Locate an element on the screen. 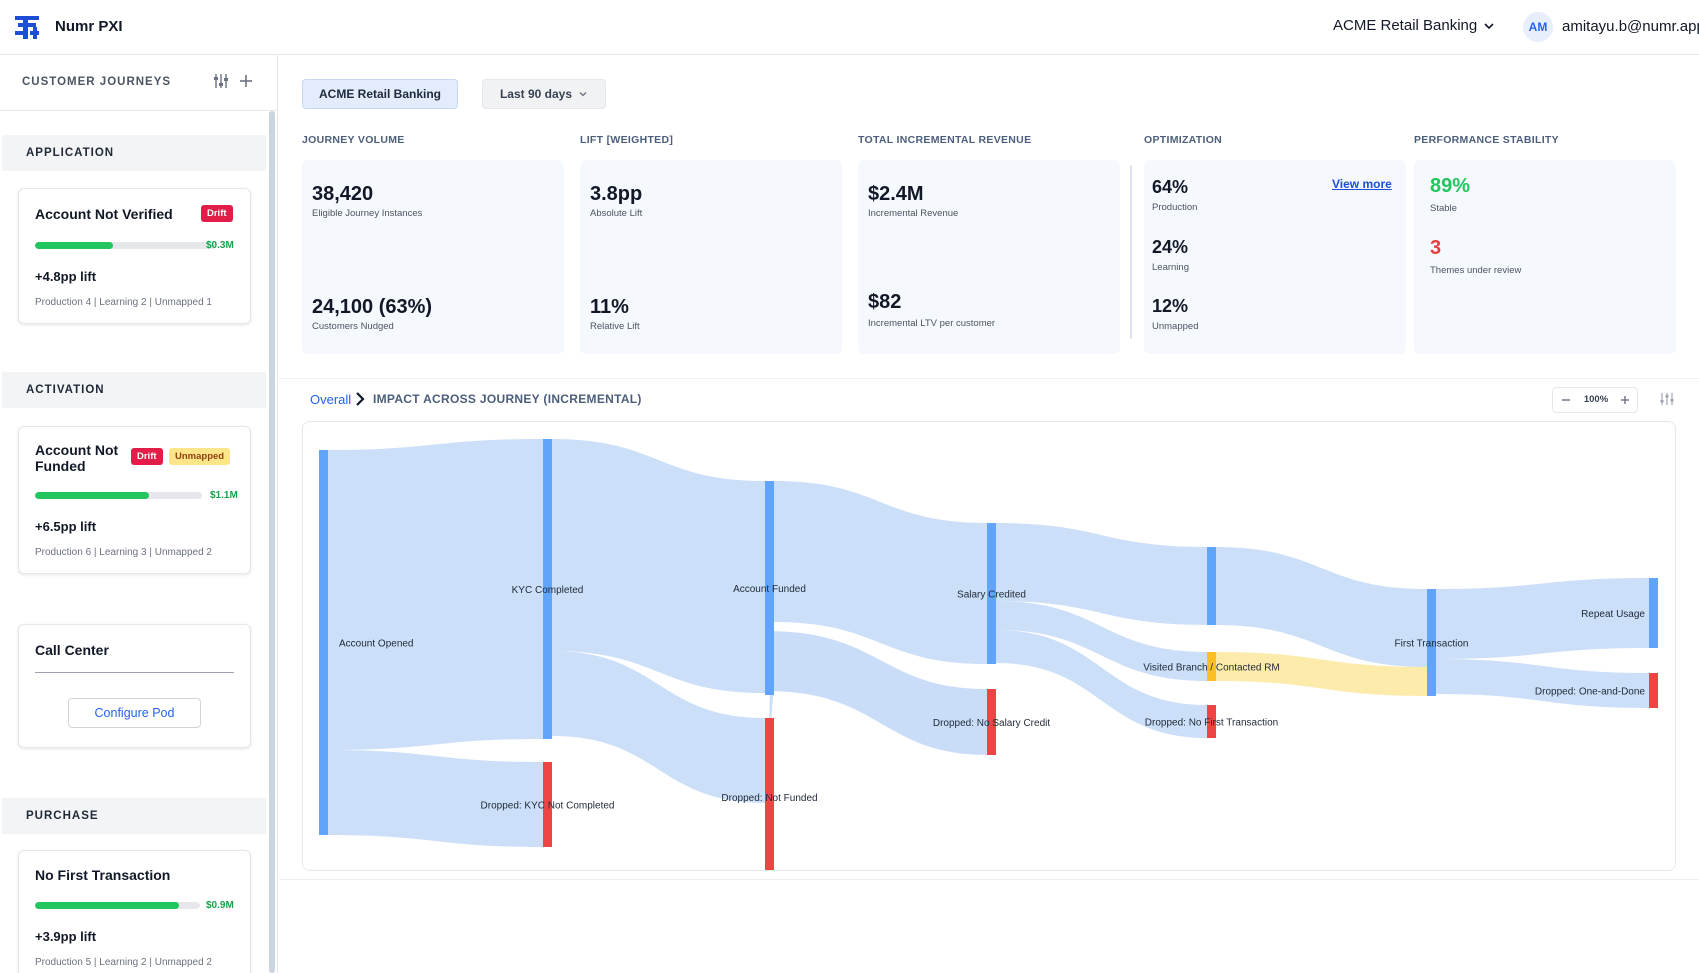 The image size is (1699, 973). journey-card-title: Account Not Funded is located at coordinates (77, 458).